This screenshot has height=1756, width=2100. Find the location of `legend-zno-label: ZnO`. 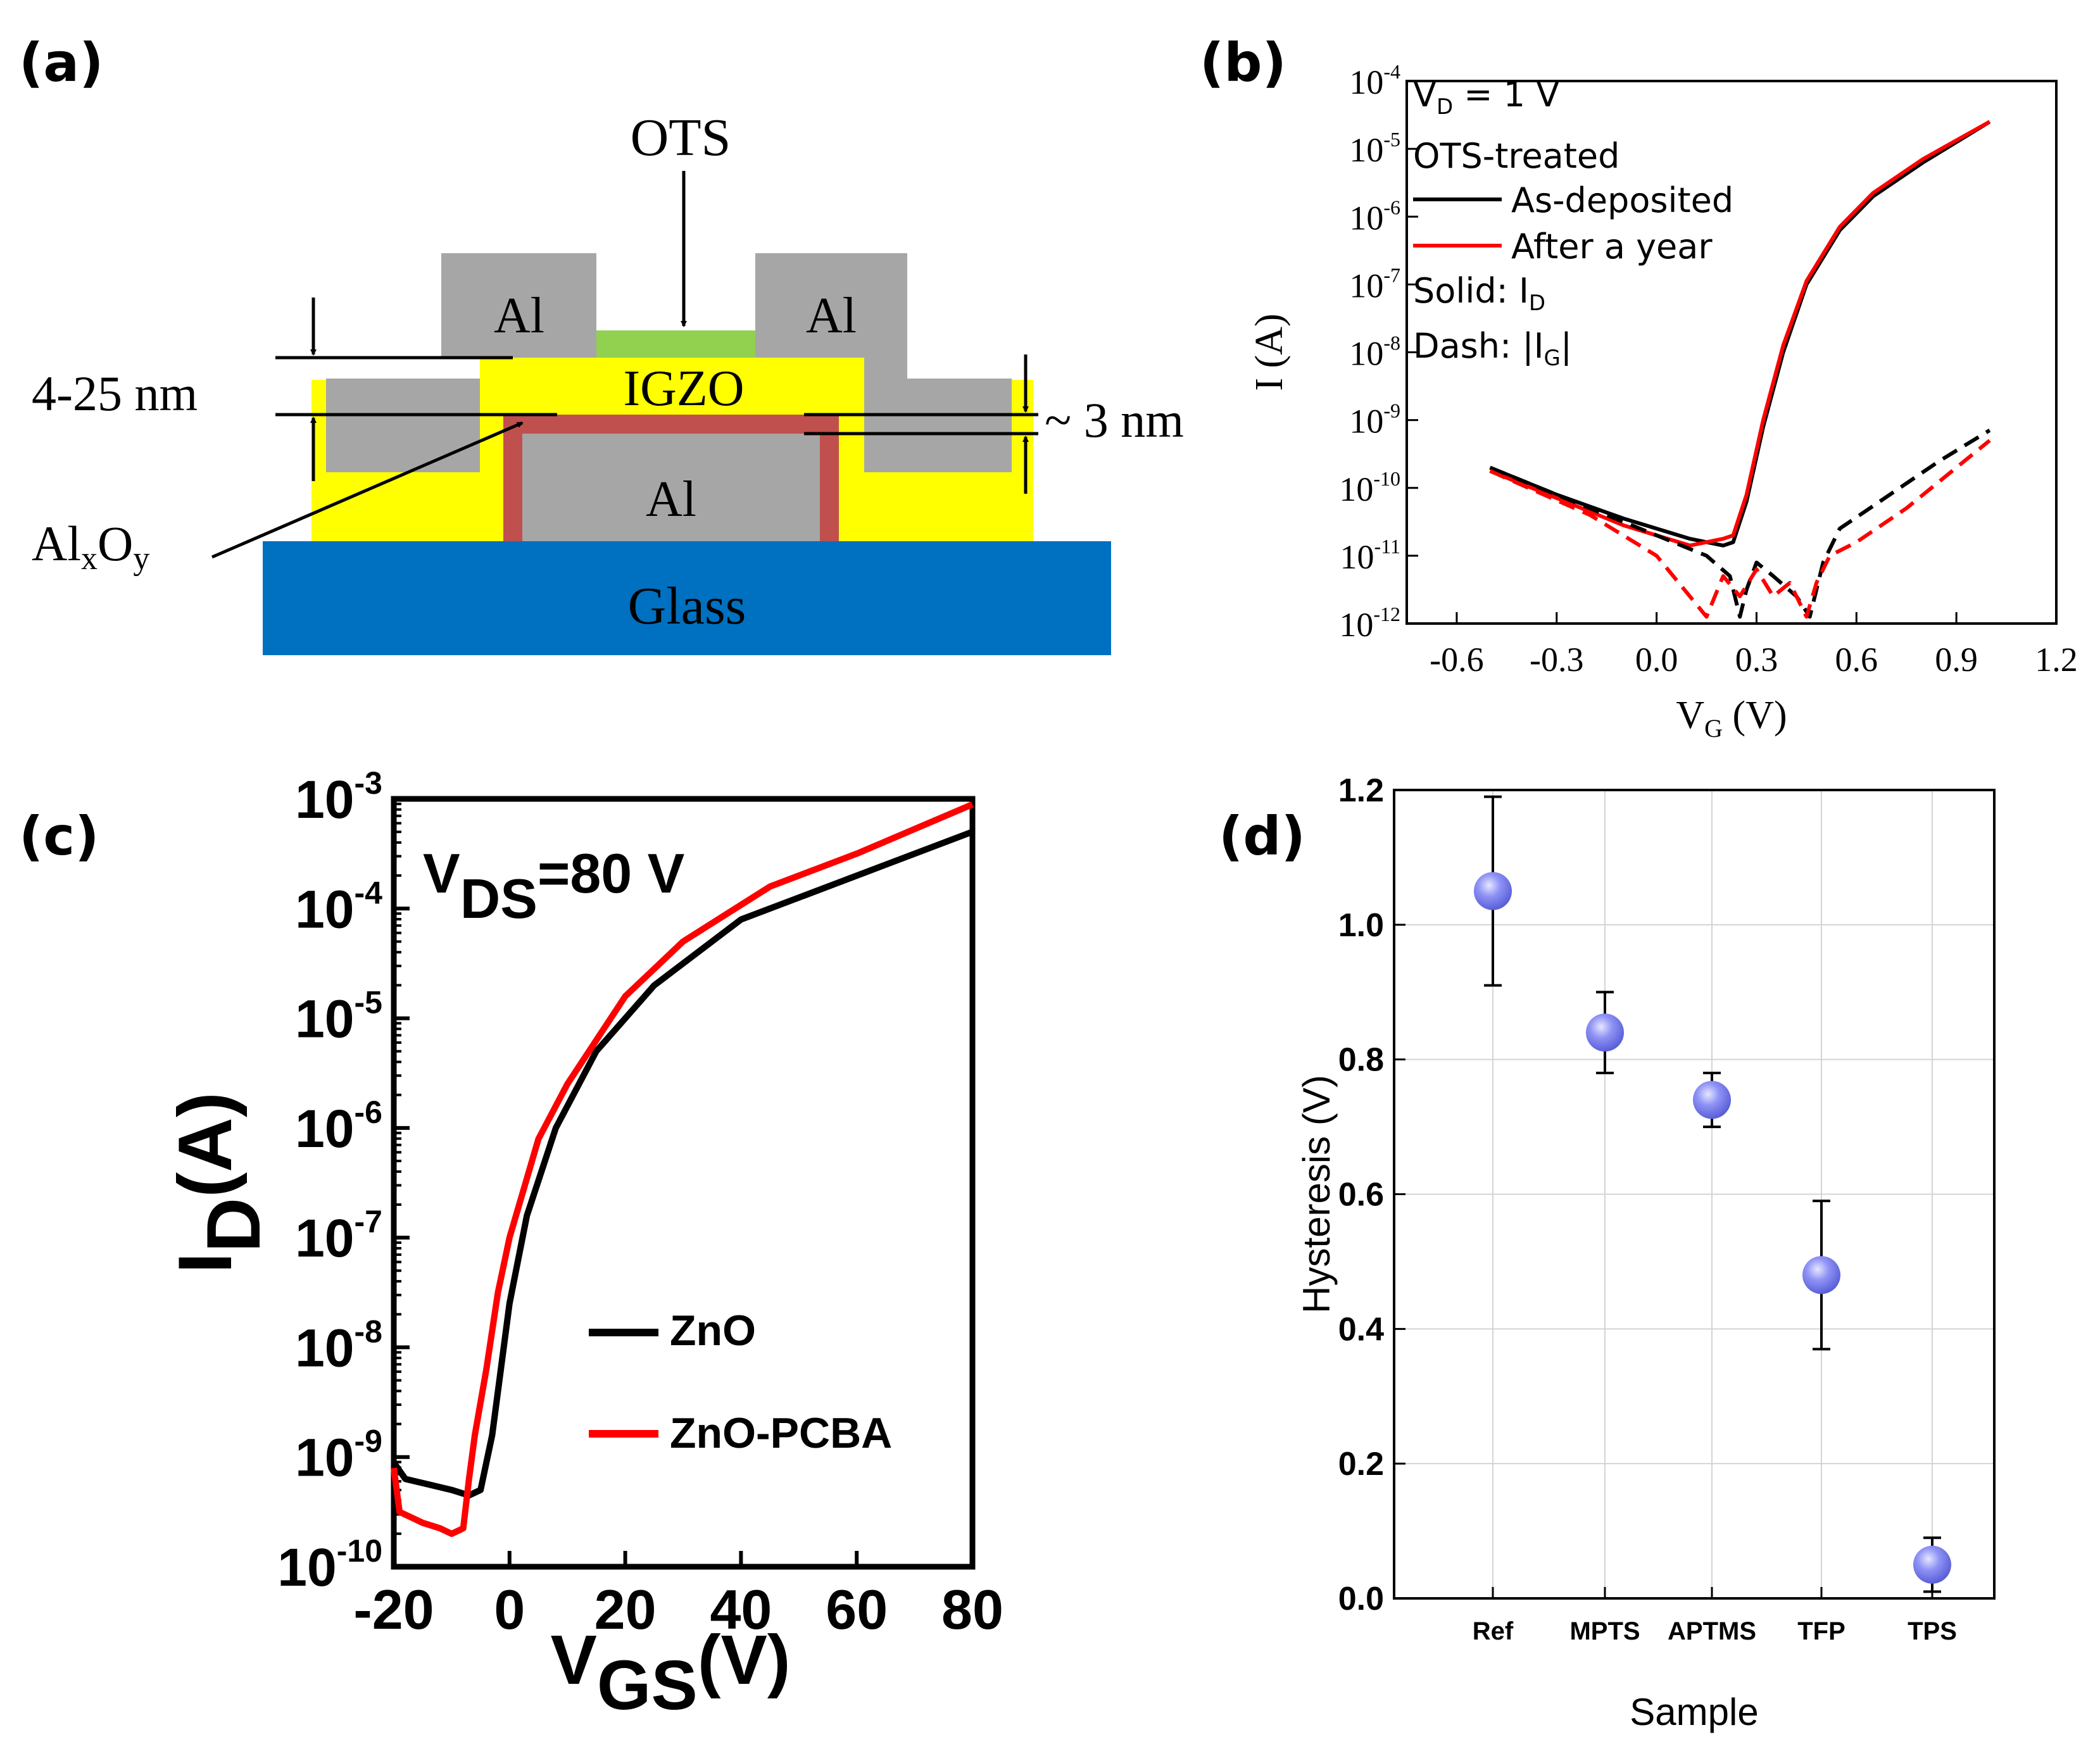

legend-zno-label: ZnO is located at coordinates (713, 1331).